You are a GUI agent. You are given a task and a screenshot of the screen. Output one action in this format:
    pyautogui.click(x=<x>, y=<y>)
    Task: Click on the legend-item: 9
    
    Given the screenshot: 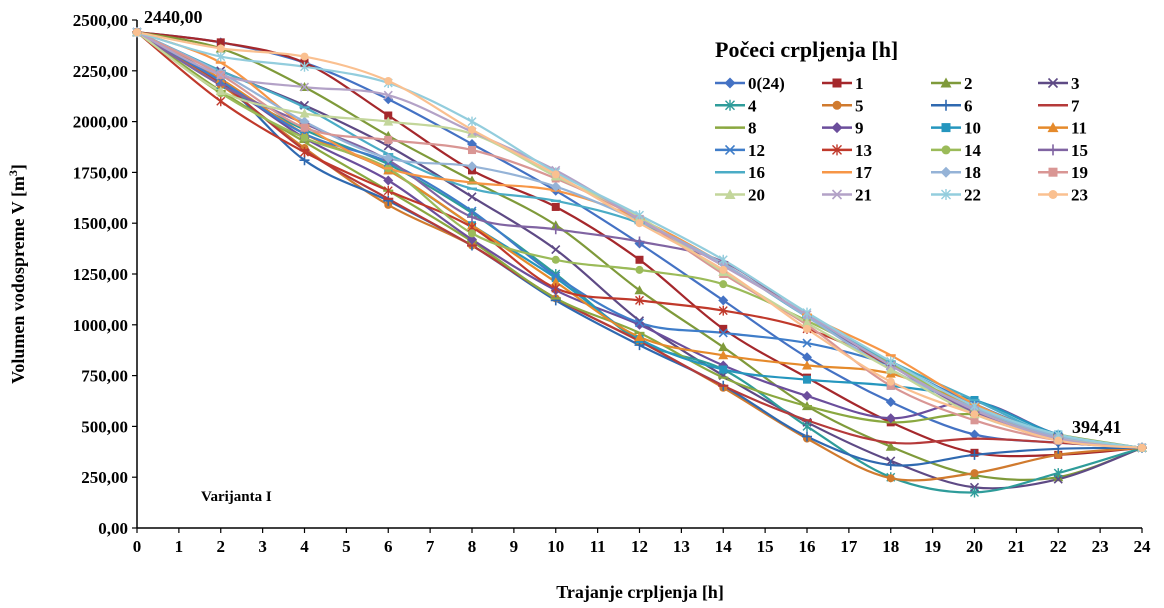 What is the action you would take?
    pyautogui.click(x=843, y=128)
    